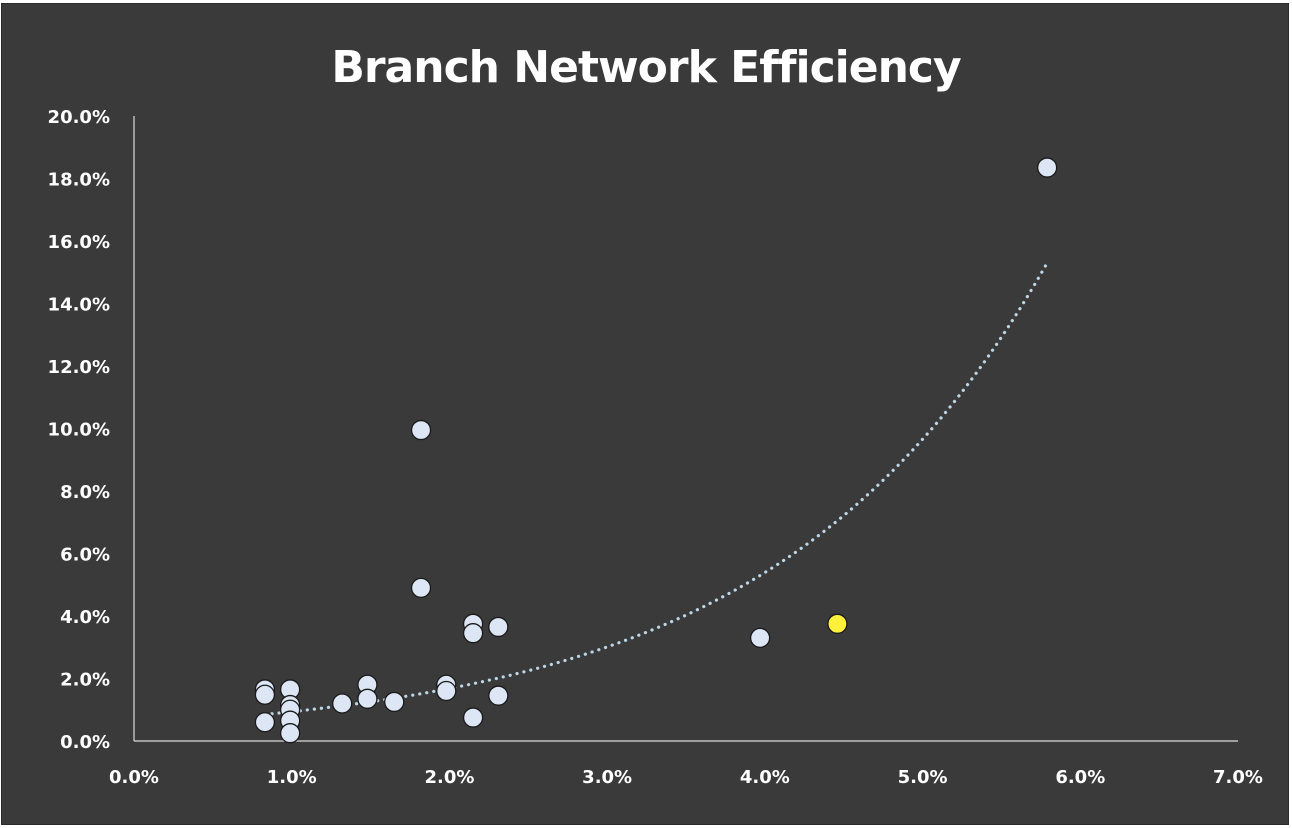 The width and height of the screenshot is (1292, 828). What do you see at coordinates (85, 680) in the screenshot?
I see `y-tick-label: 2.0%` at bounding box center [85, 680].